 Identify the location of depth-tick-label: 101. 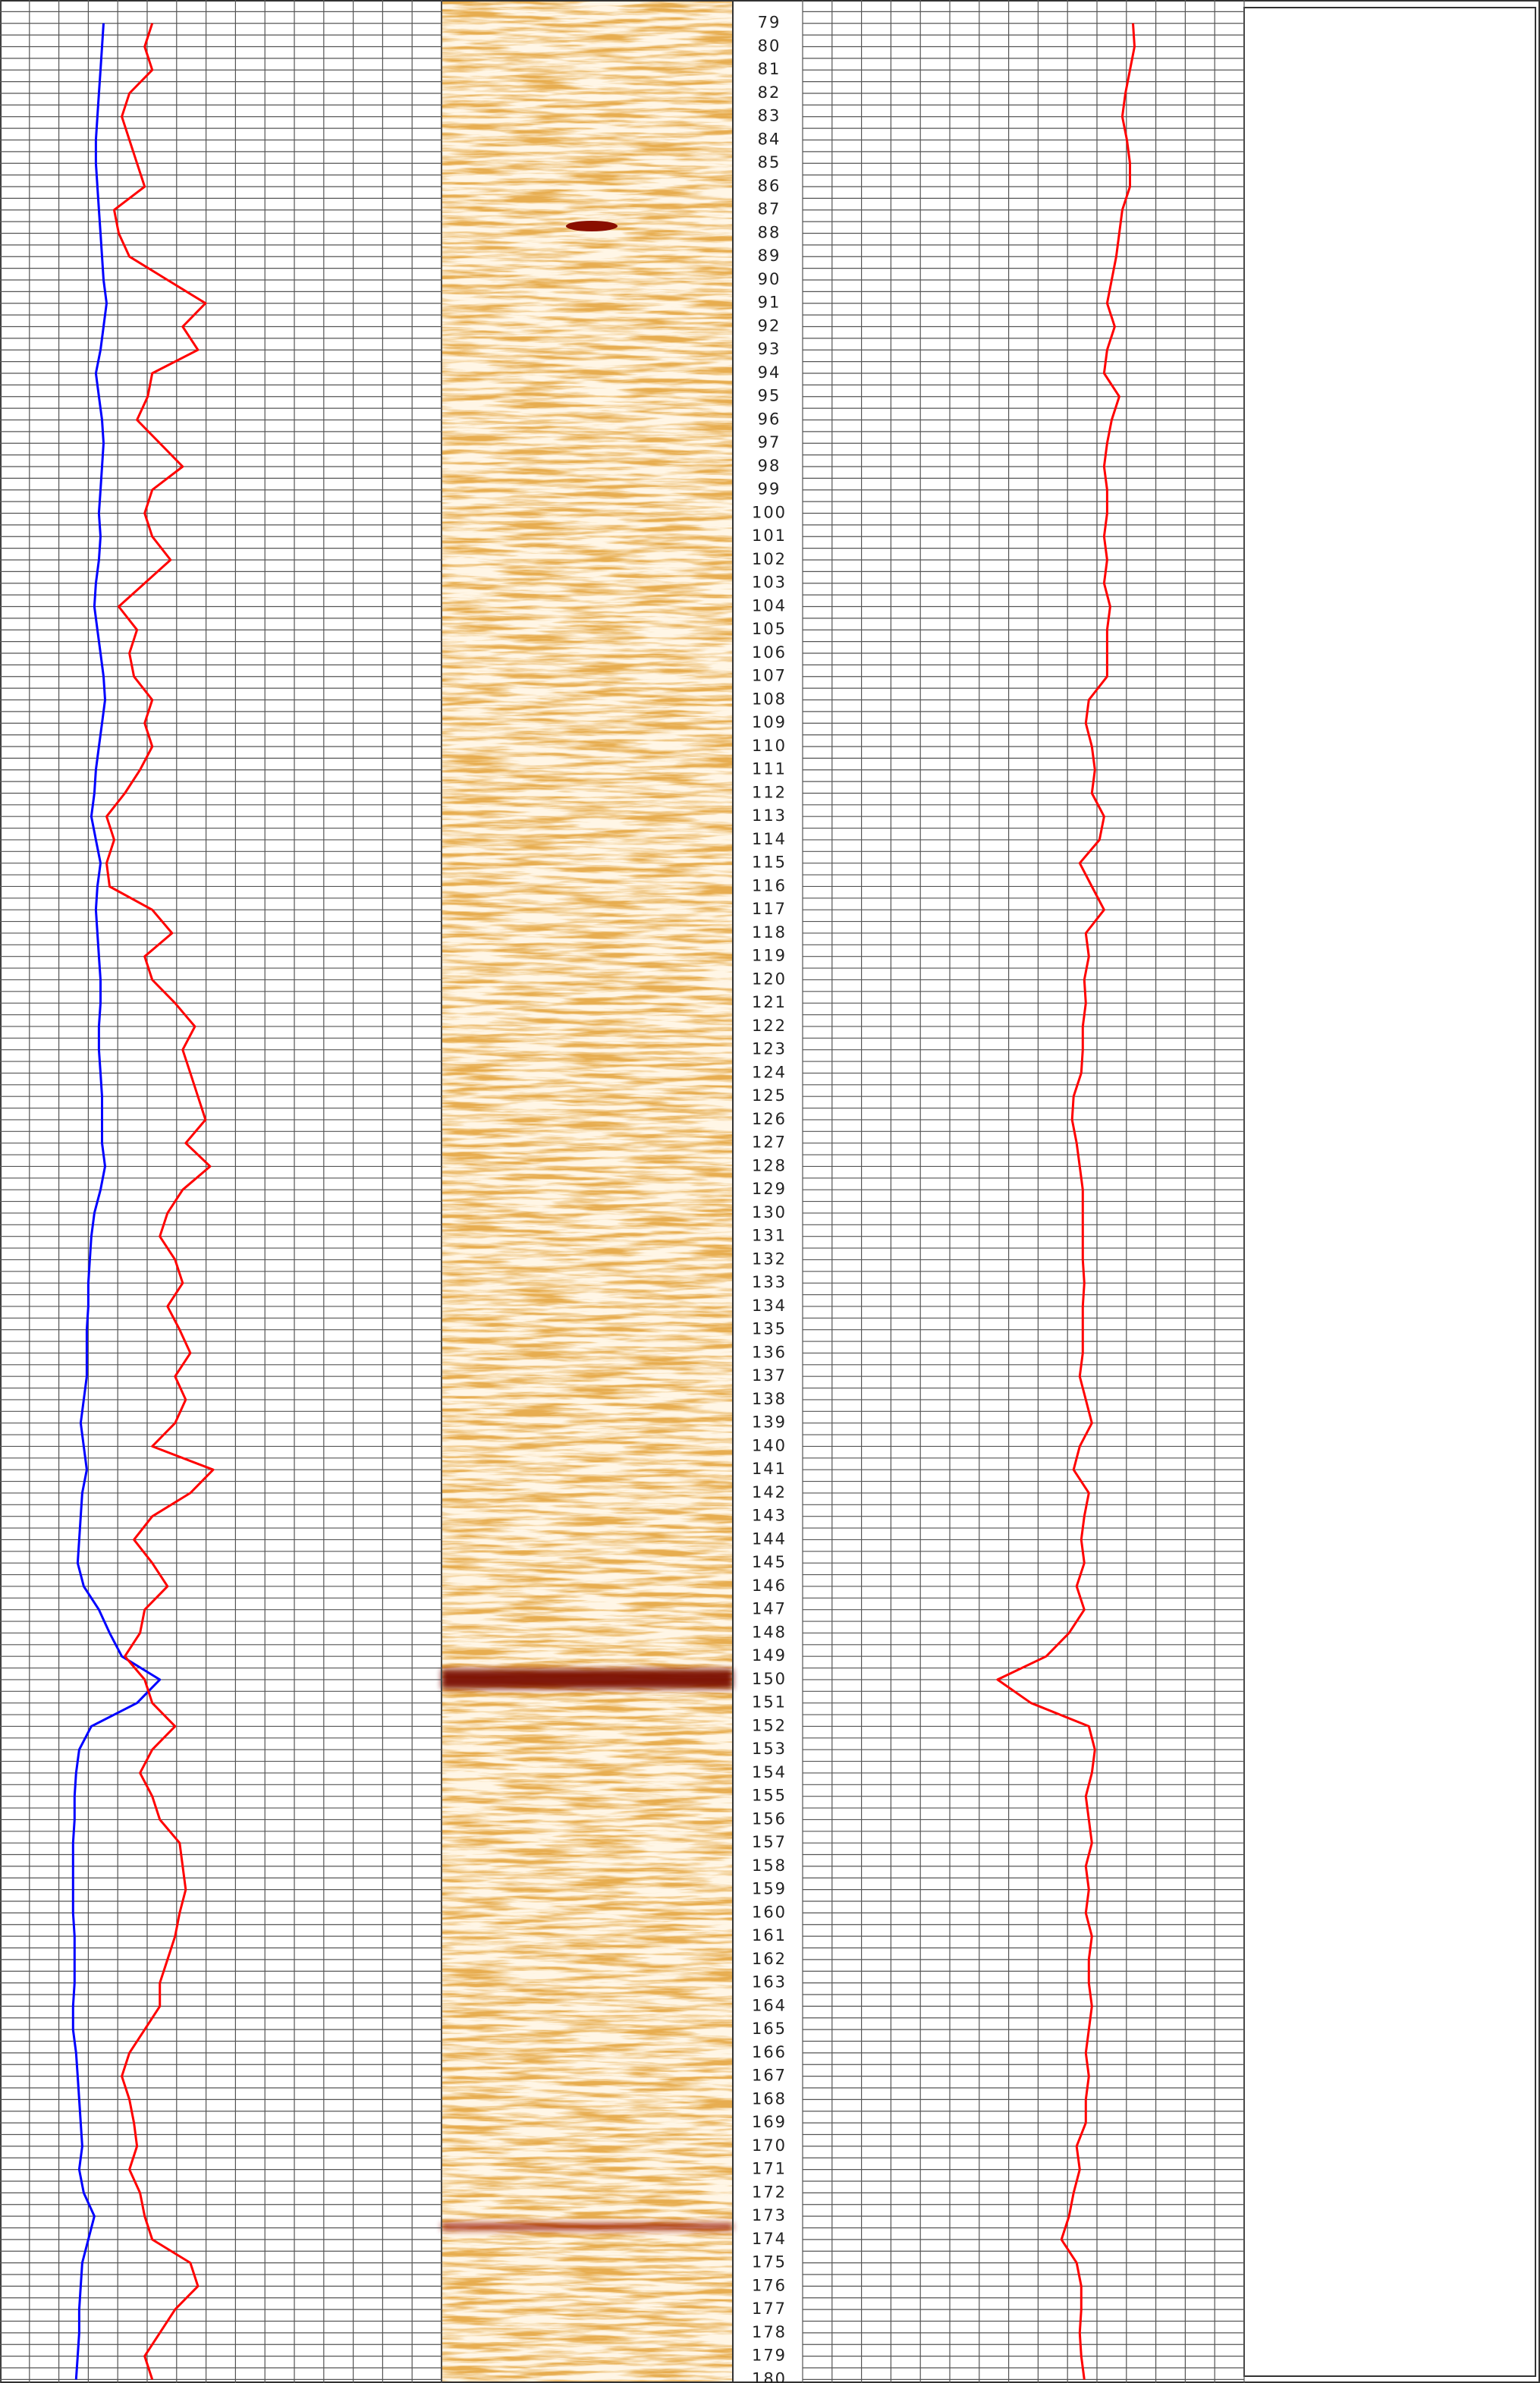
(769, 536).